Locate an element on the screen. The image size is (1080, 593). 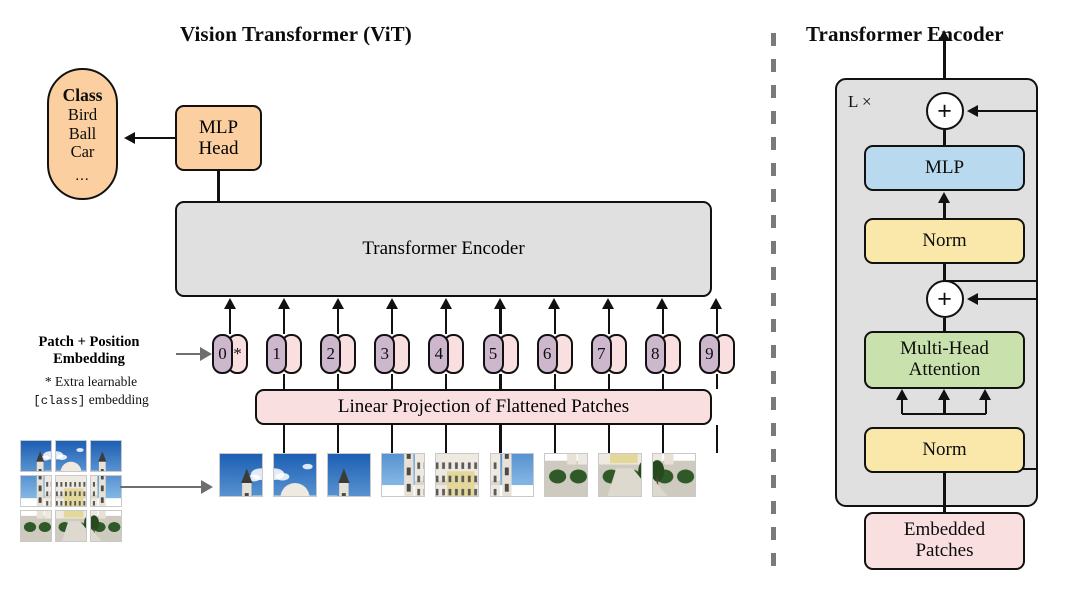
class-item-car: Car is located at coordinates (82, 152).